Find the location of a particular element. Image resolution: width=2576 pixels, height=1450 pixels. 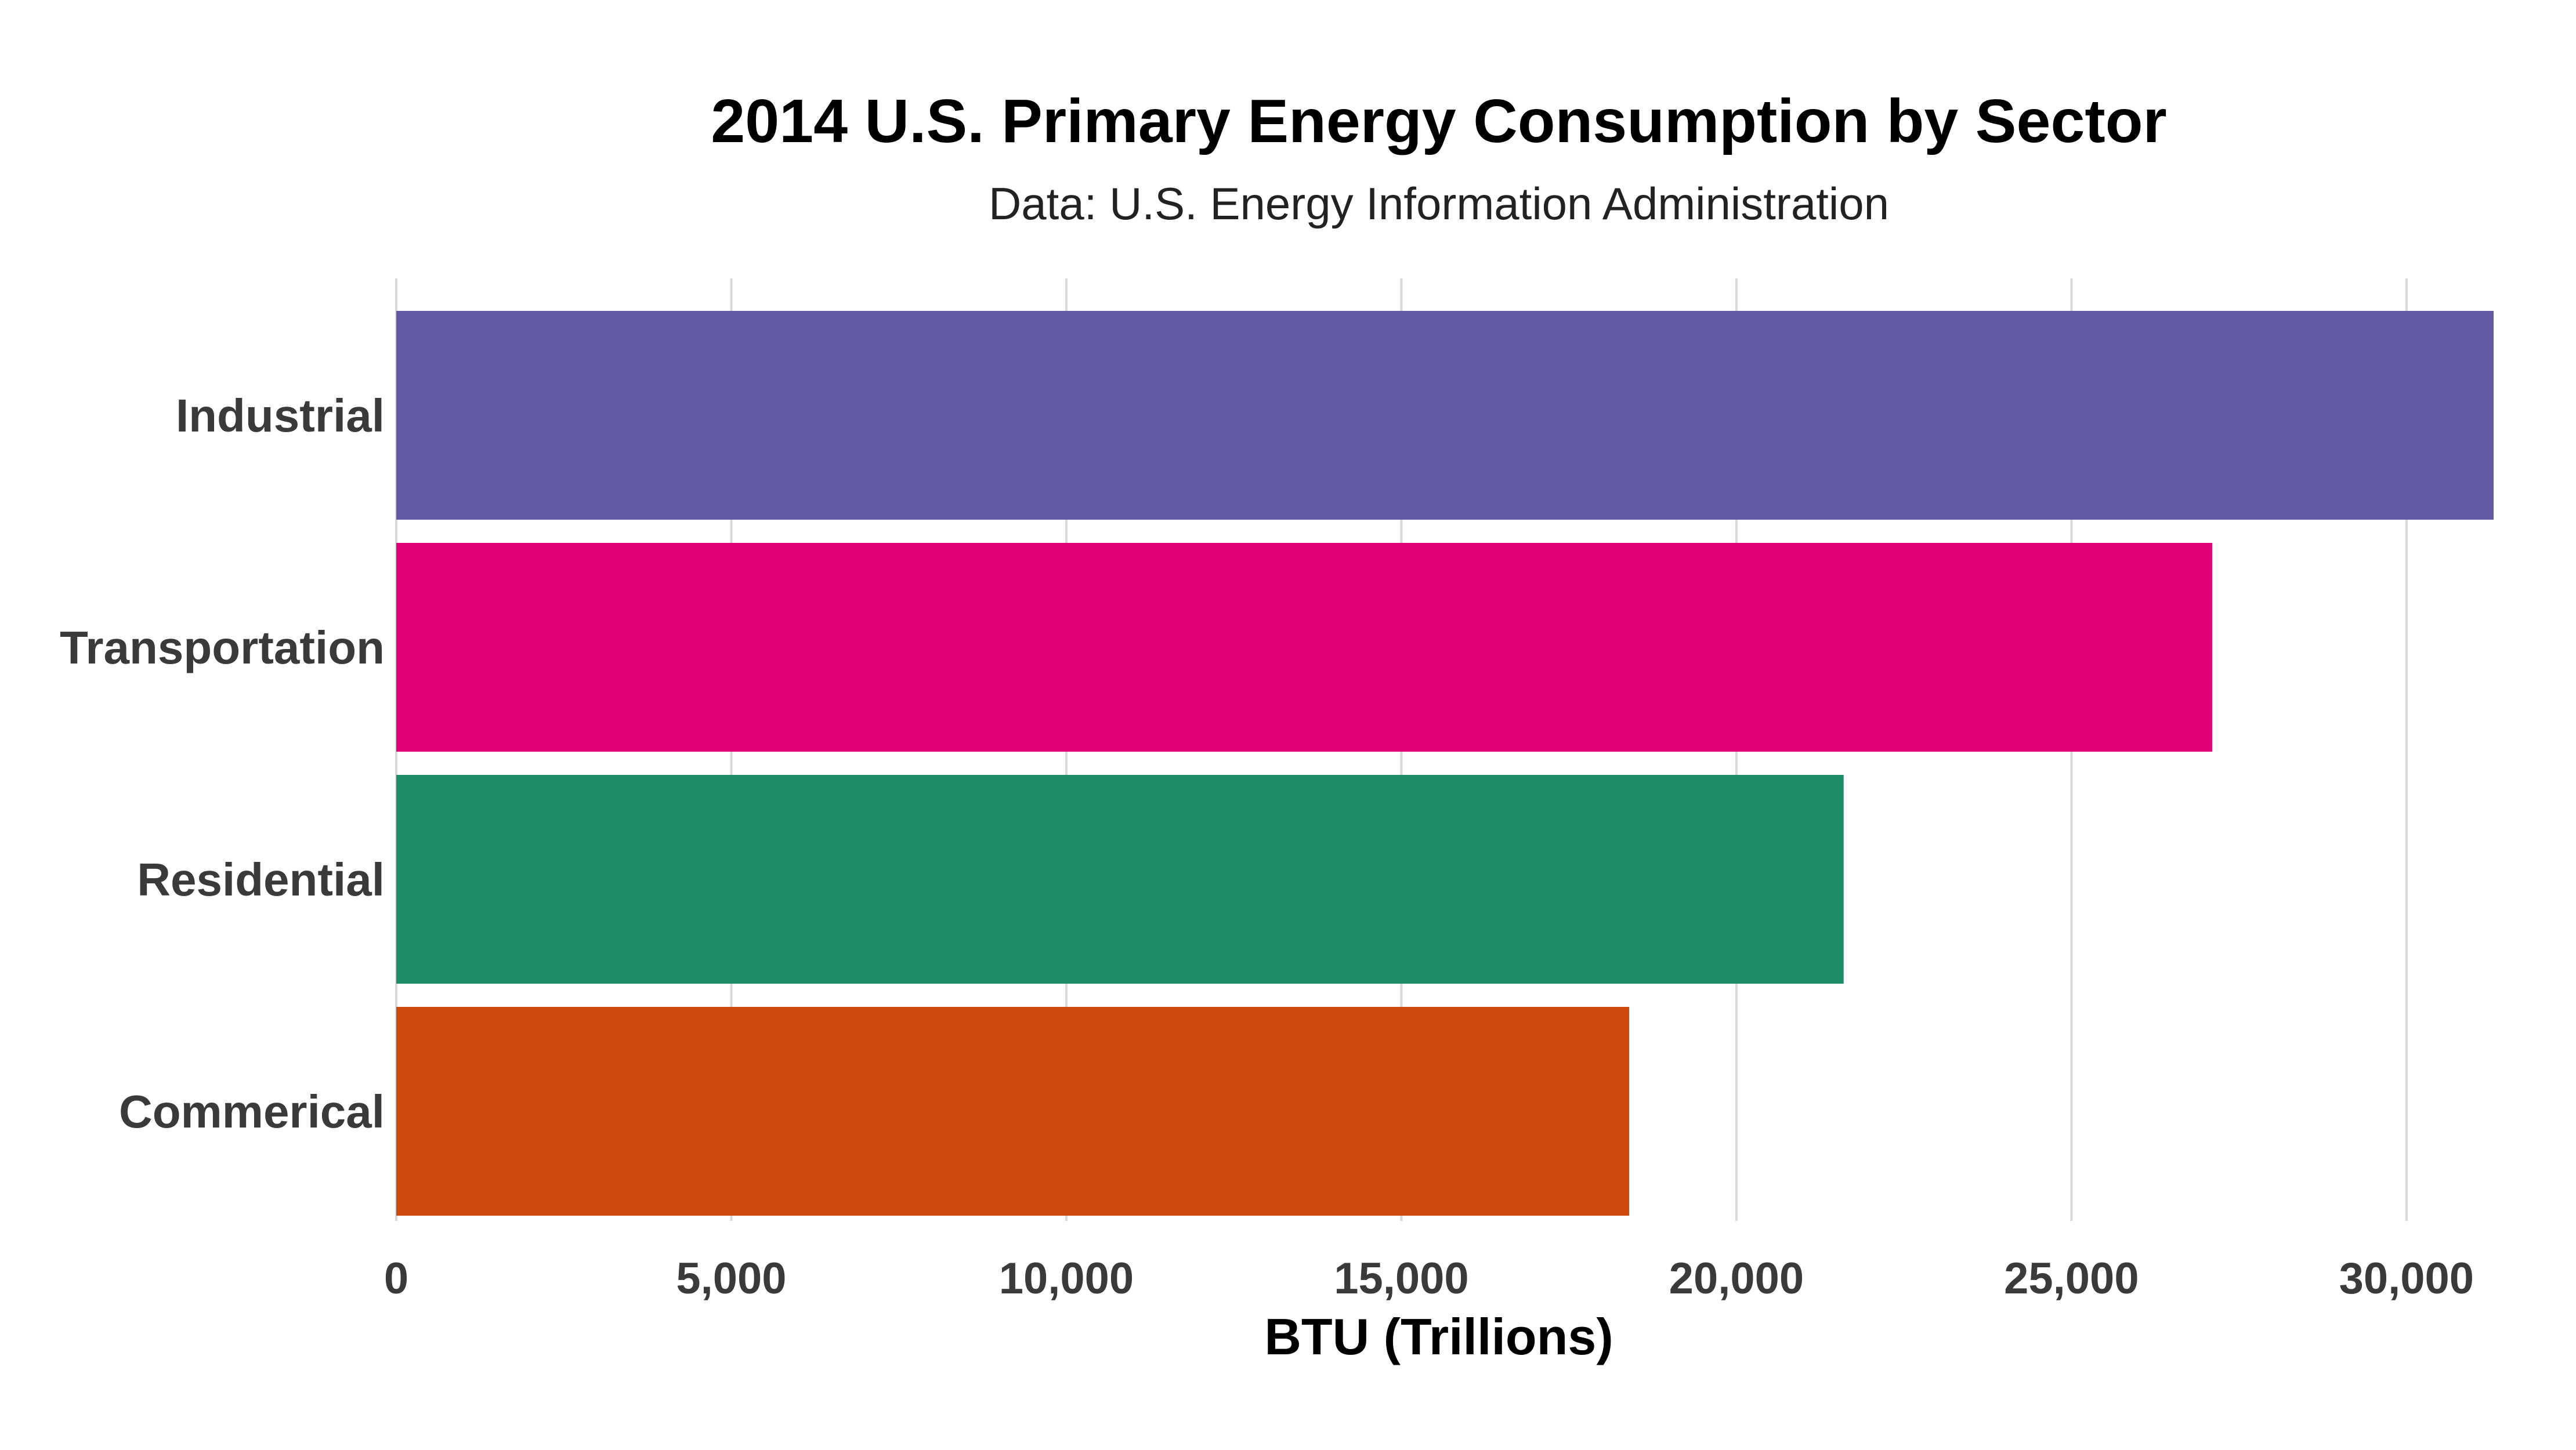

category-label-commerical: Commerical is located at coordinates (252, 1111).